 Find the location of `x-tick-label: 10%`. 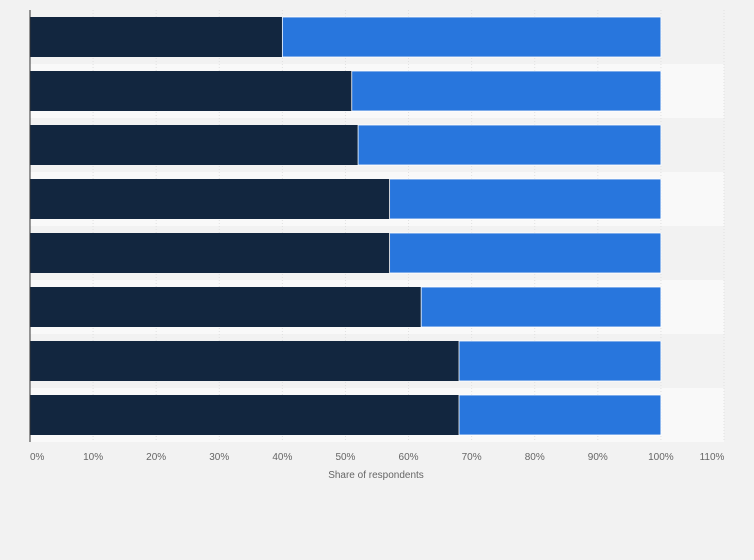

x-tick-label: 10% is located at coordinates (93, 457).